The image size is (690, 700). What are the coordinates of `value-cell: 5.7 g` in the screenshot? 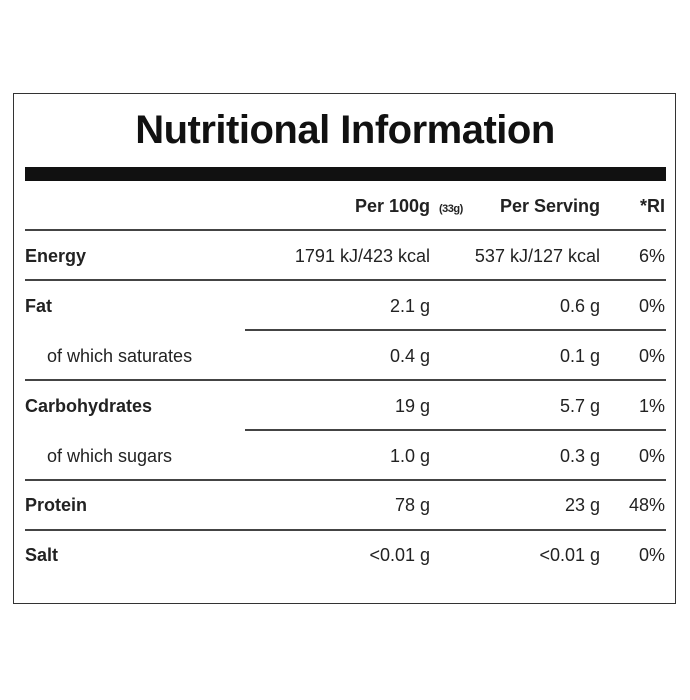 It's located at (579, 406).